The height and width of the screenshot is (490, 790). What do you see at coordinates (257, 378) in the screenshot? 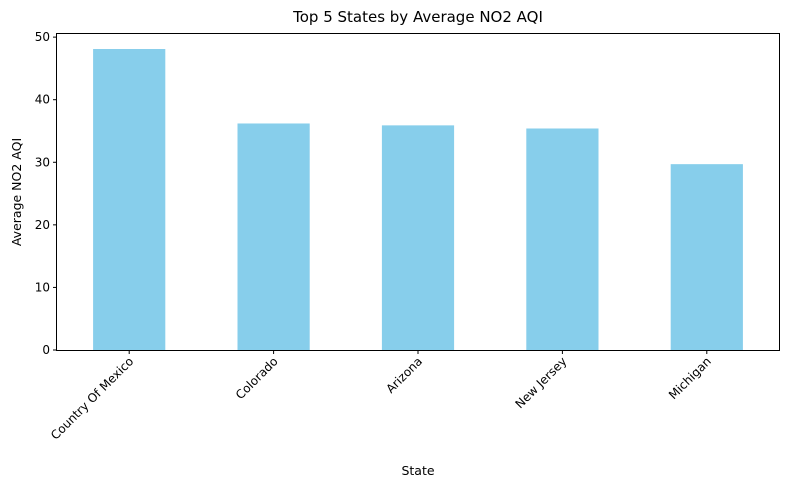
I see `x-tick-label: Colorado` at bounding box center [257, 378].